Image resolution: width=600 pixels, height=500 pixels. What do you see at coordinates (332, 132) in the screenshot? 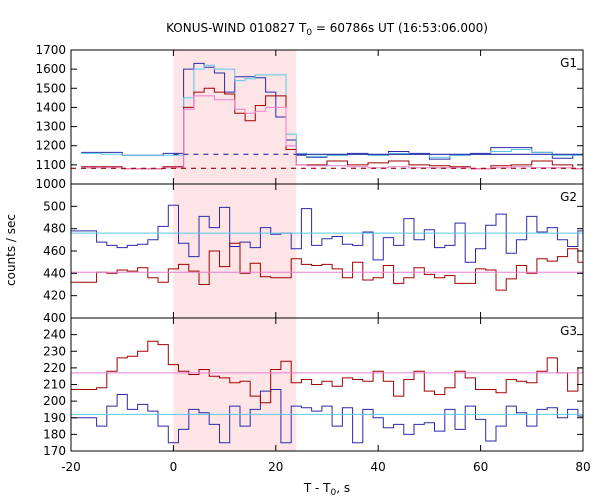
I see `series-pink-line` at bounding box center [332, 132].